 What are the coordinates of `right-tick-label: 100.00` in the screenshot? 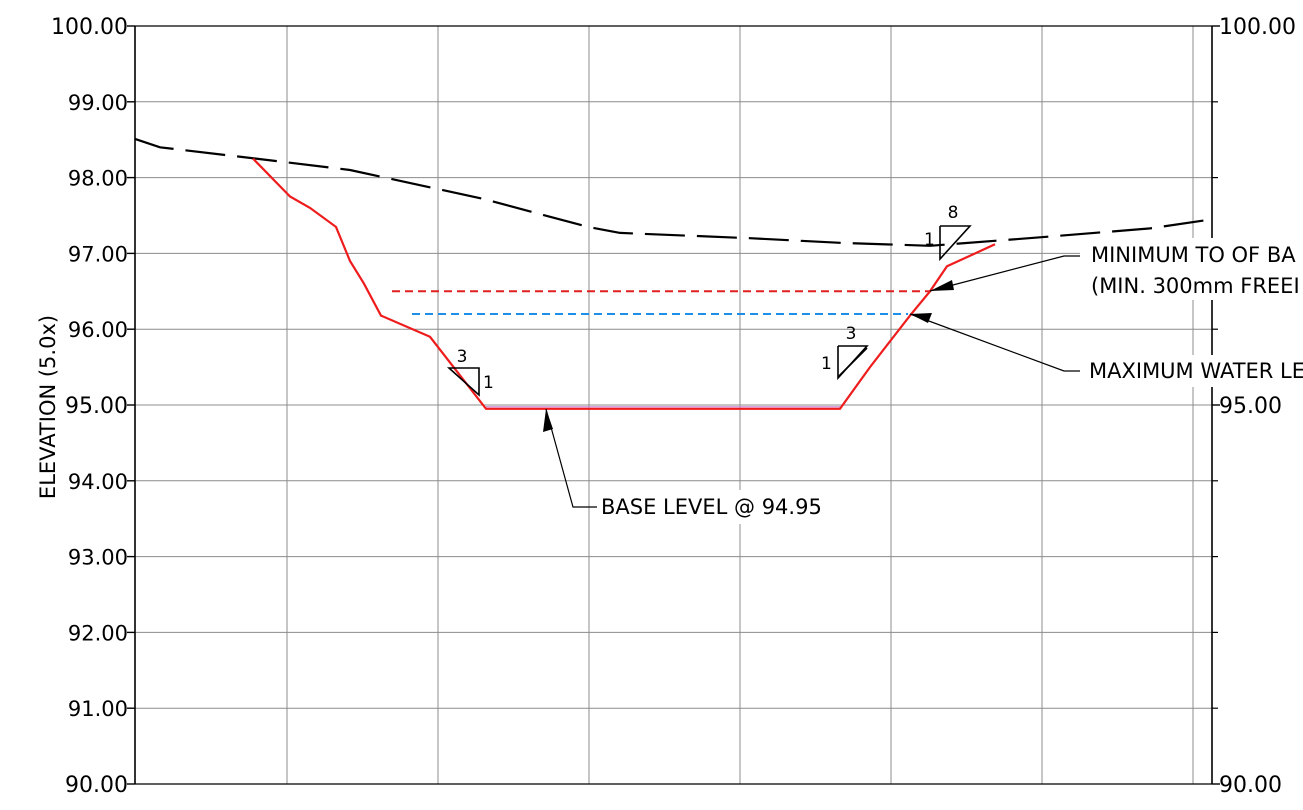 It's located at (1257, 27).